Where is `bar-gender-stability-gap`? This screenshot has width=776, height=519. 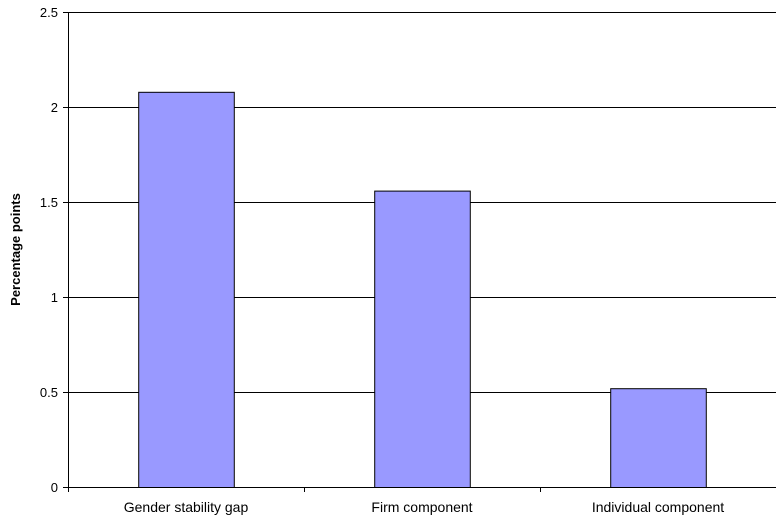
bar-gender-stability-gap is located at coordinates (186, 290).